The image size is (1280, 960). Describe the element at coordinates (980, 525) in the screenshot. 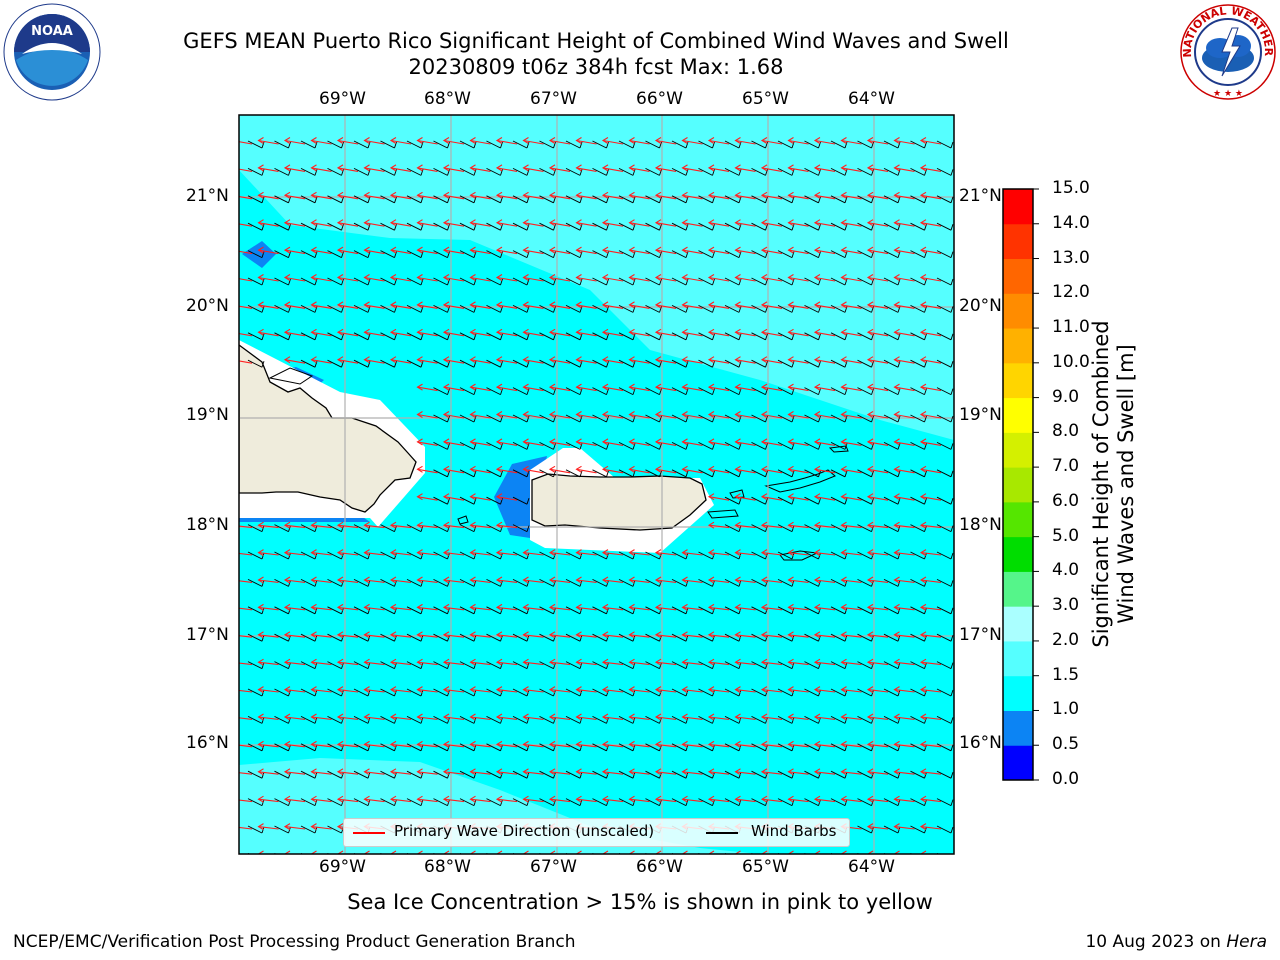

I see `lat-label-right-18n: 18°N` at that location.